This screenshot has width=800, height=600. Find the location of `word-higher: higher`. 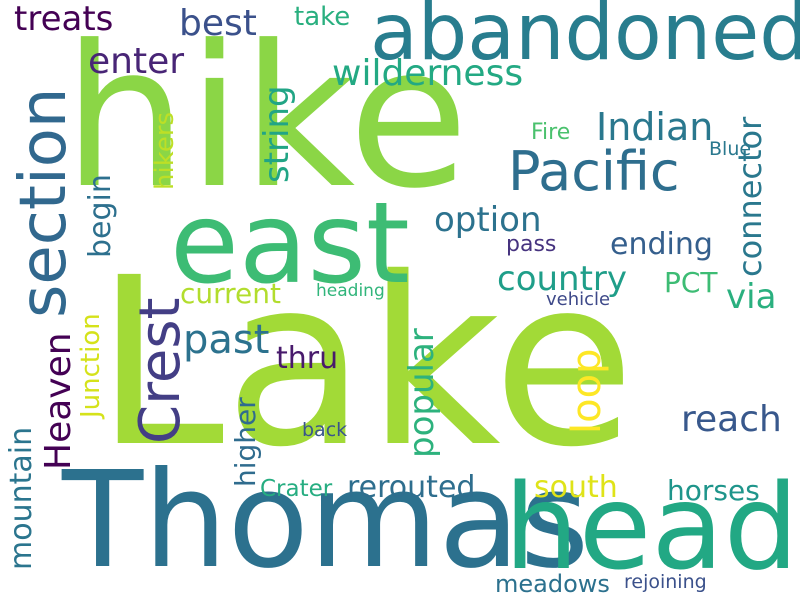

word-higher: higher is located at coordinates (245, 442).